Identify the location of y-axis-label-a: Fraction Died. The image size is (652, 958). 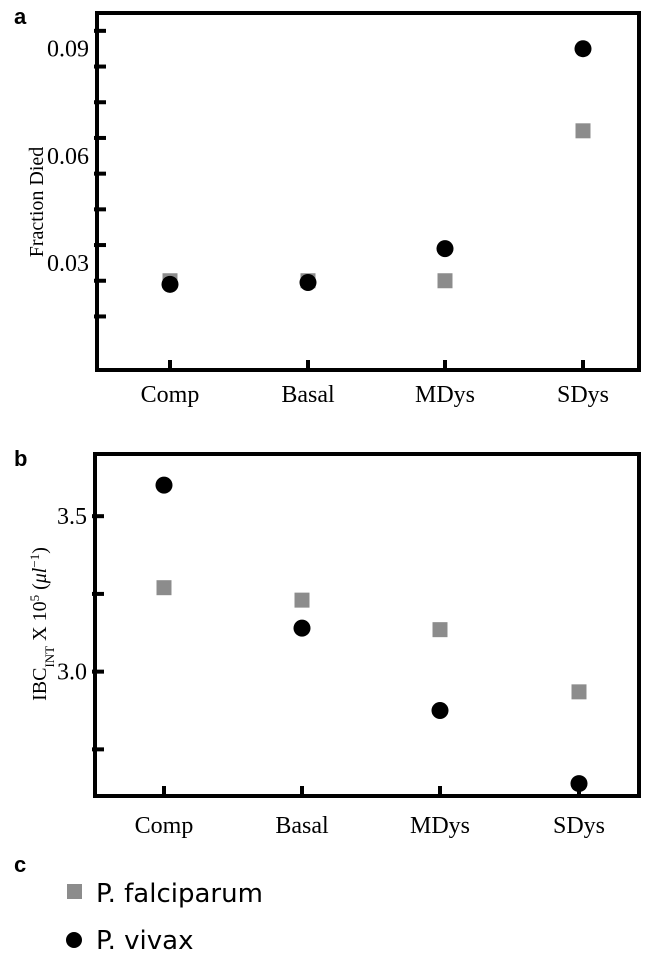
(37, 202).